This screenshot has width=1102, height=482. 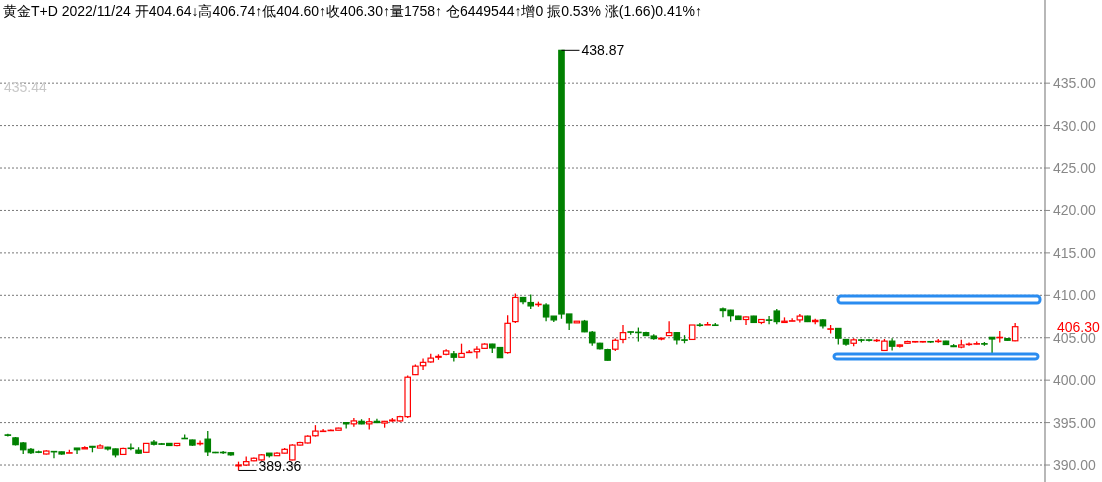 What do you see at coordinates (1075, 83) in the screenshot?
I see `y-tick-label: 435.00` at bounding box center [1075, 83].